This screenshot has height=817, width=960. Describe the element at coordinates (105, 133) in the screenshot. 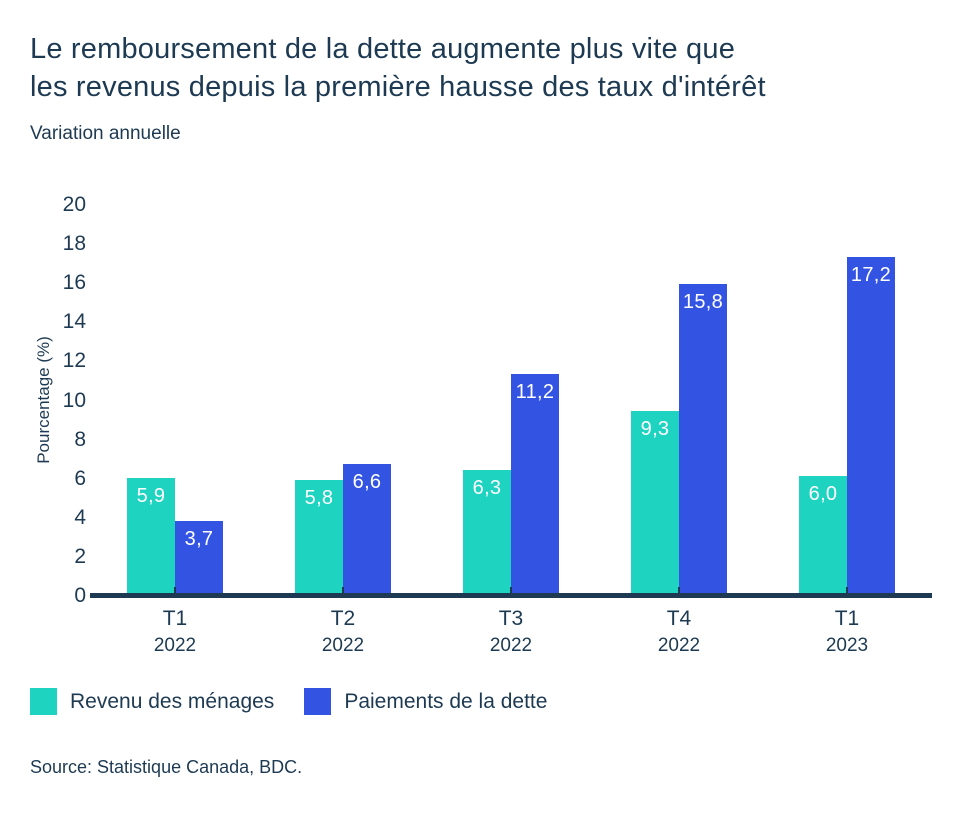

I see `chart-subtitle: Variation annuelle` at that location.